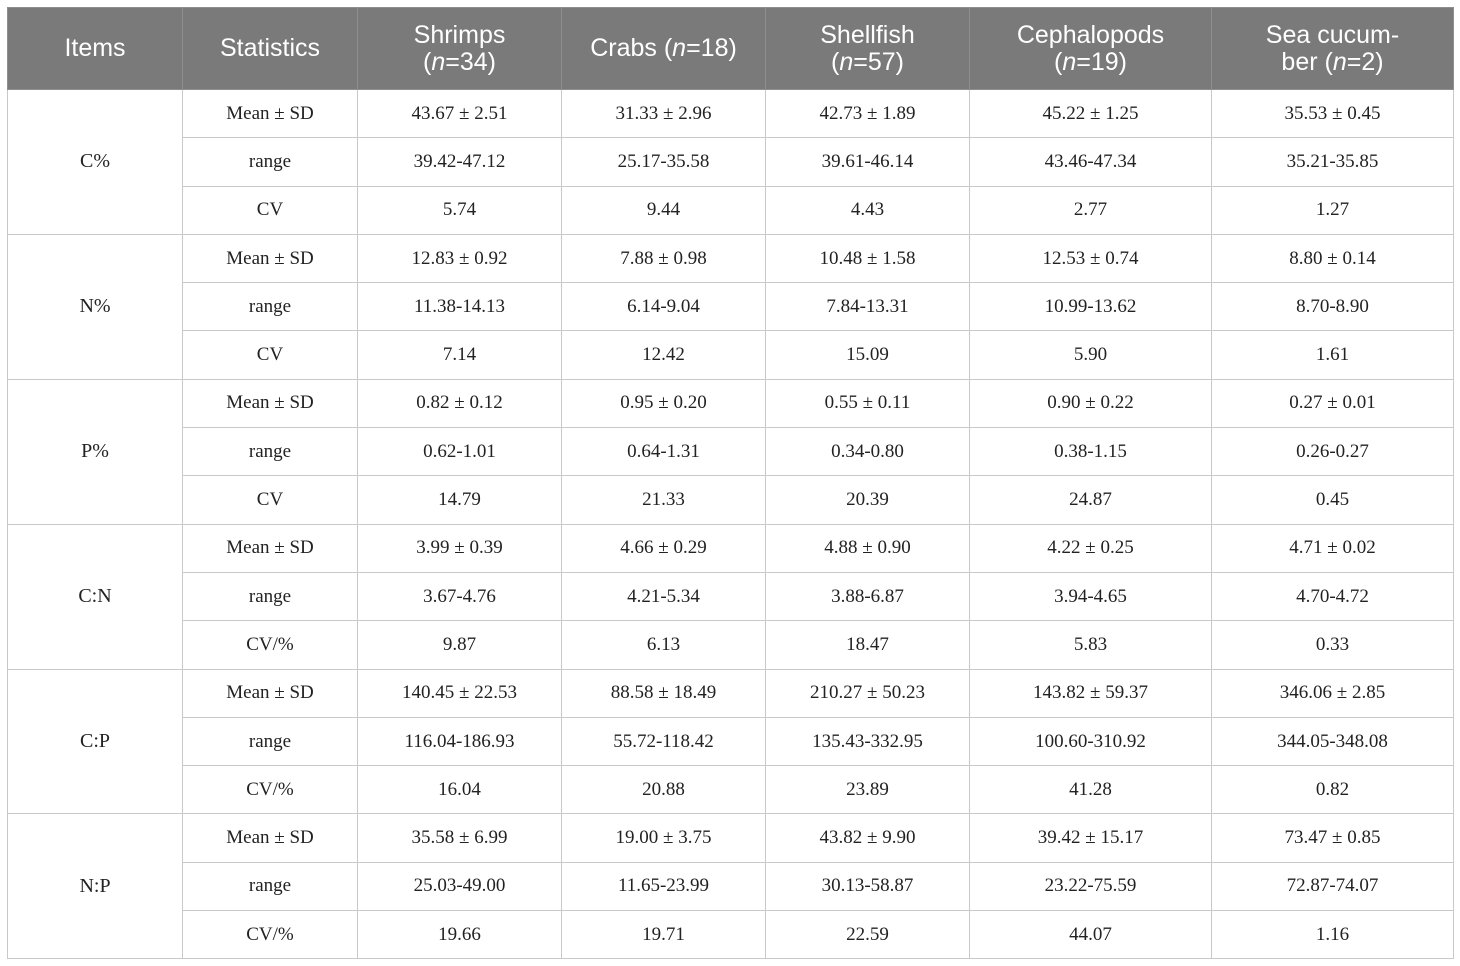  Describe the element at coordinates (867, 886) in the screenshot. I see `value-cell: 30.13-58.87` at that location.